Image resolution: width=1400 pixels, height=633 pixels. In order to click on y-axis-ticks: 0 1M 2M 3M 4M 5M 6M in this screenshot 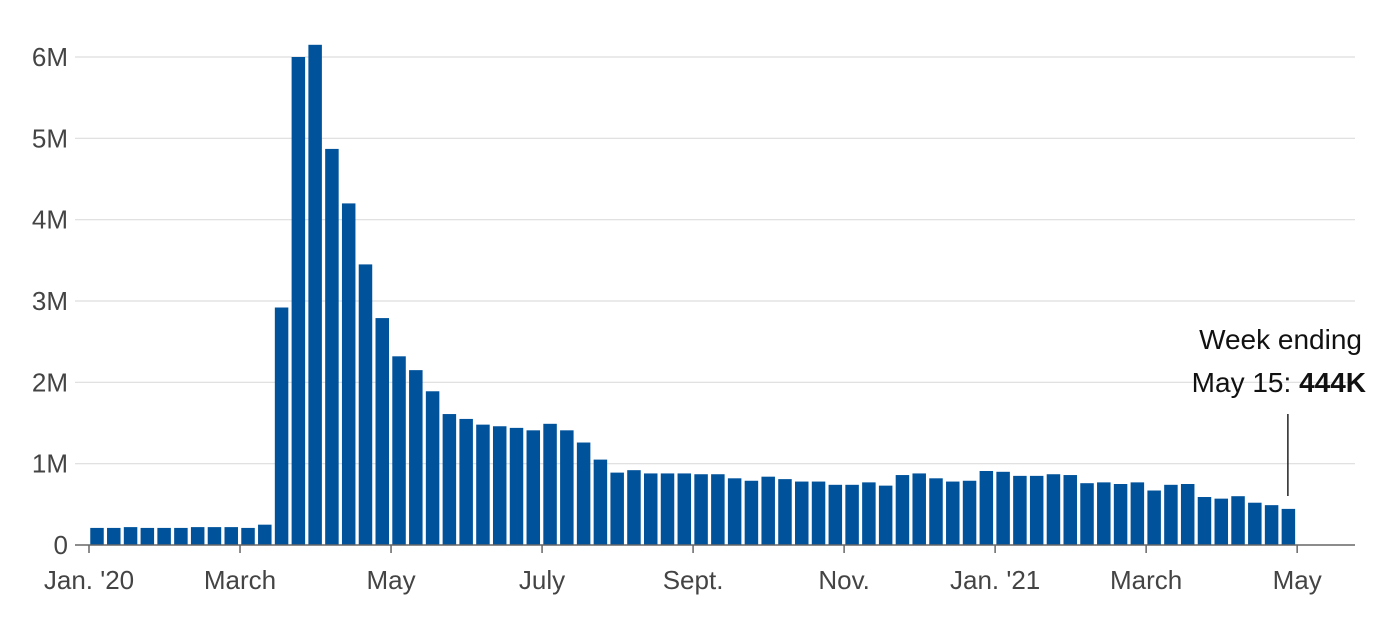, I will do `click(50, 301)`.